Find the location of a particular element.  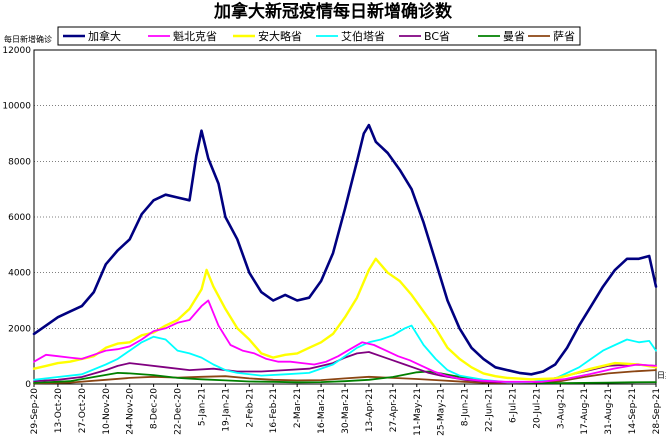

legend-label-3: 艾伯塔省 is located at coordinates (363, 36).